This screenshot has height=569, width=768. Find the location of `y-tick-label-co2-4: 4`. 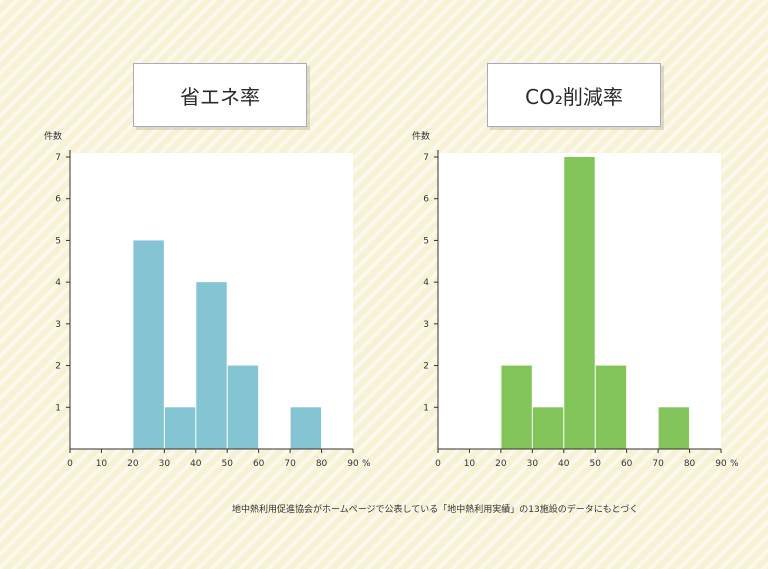

y-tick-label-co2-4: 4 is located at coordinates (426, 283).